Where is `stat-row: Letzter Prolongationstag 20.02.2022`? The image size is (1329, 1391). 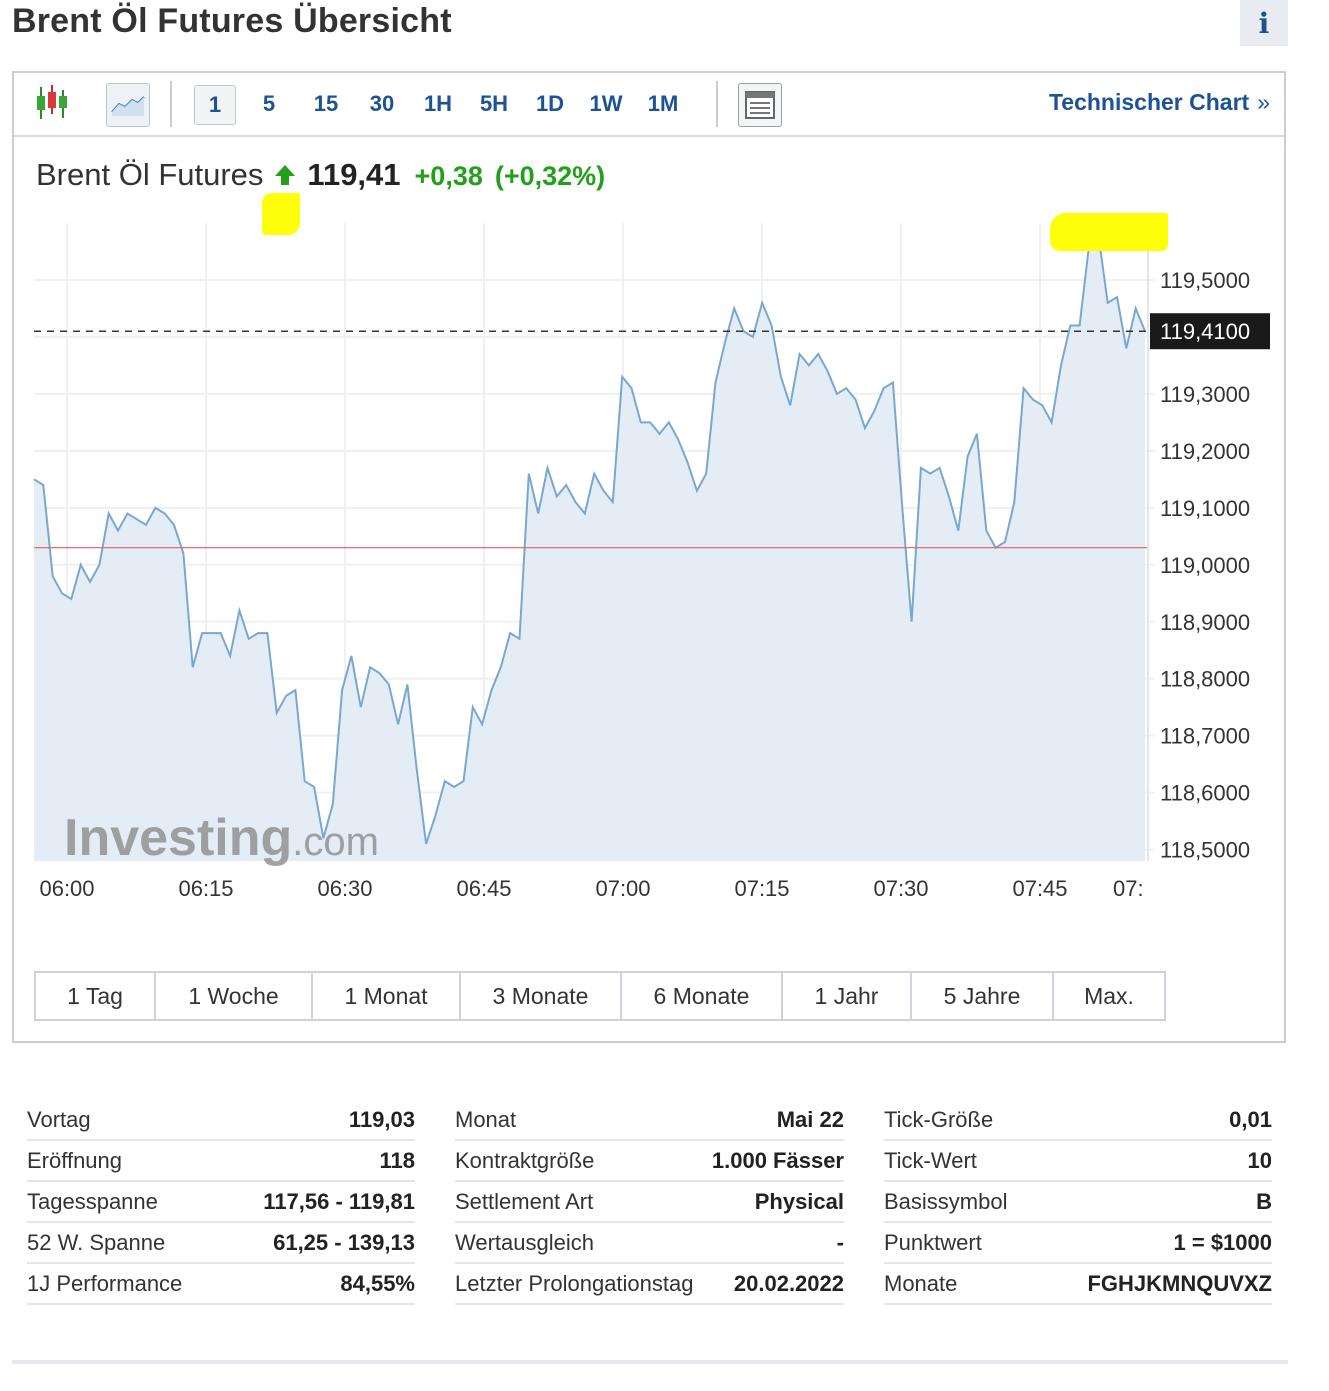
stat-row: Letzter Prolongationstag 20.02.2022 is located at coordinates (649, 1284).